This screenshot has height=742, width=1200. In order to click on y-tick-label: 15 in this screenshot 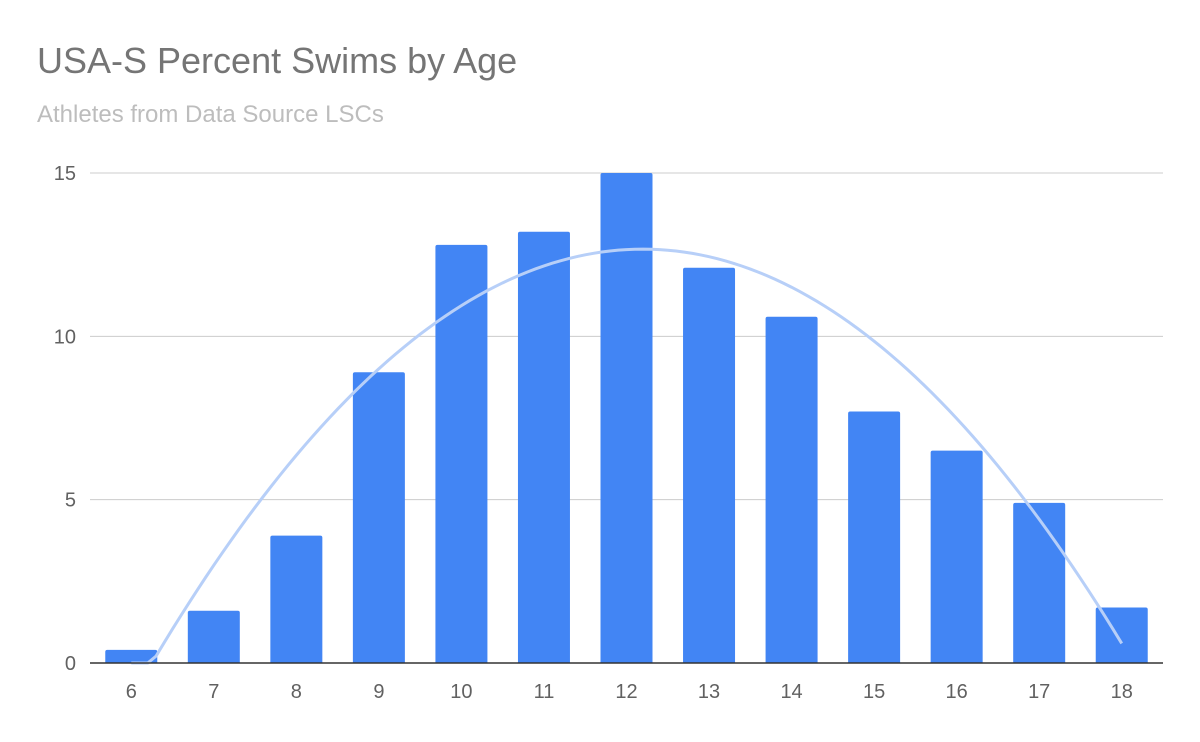, I will do `click(65, 174)`.